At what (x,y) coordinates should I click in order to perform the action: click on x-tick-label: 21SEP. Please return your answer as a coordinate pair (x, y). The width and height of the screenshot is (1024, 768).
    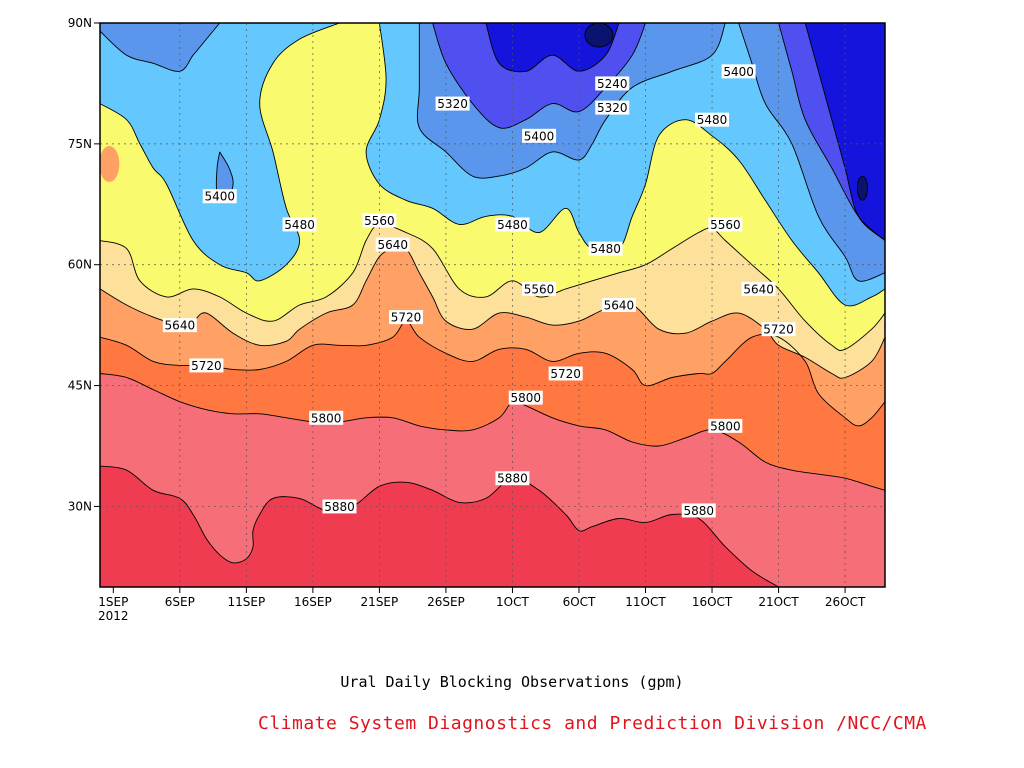
    Looking at the image, I should click on (380, 602).